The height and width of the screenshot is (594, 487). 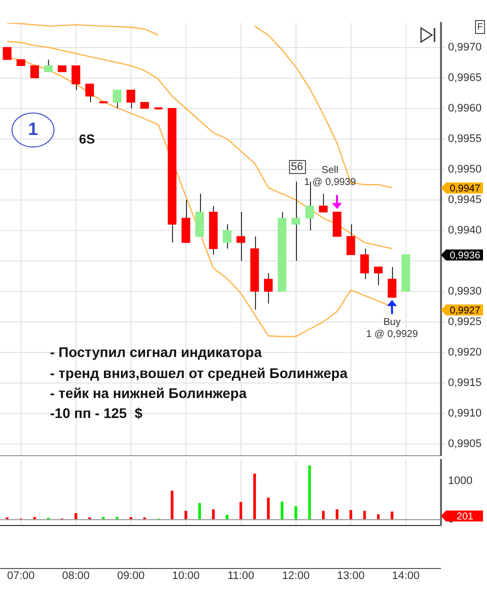 I want to click on y-tick-label: 0,9930, so click(x=465, y=291).